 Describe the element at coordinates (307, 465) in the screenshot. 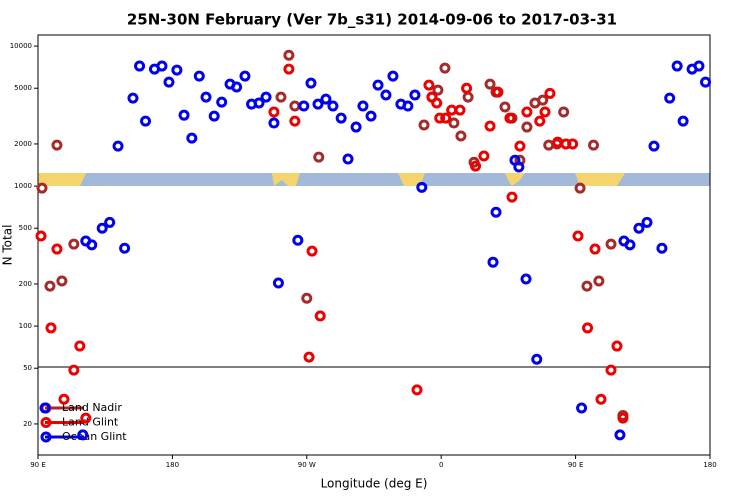

I see `x-tick-label: 90 W` at that location.